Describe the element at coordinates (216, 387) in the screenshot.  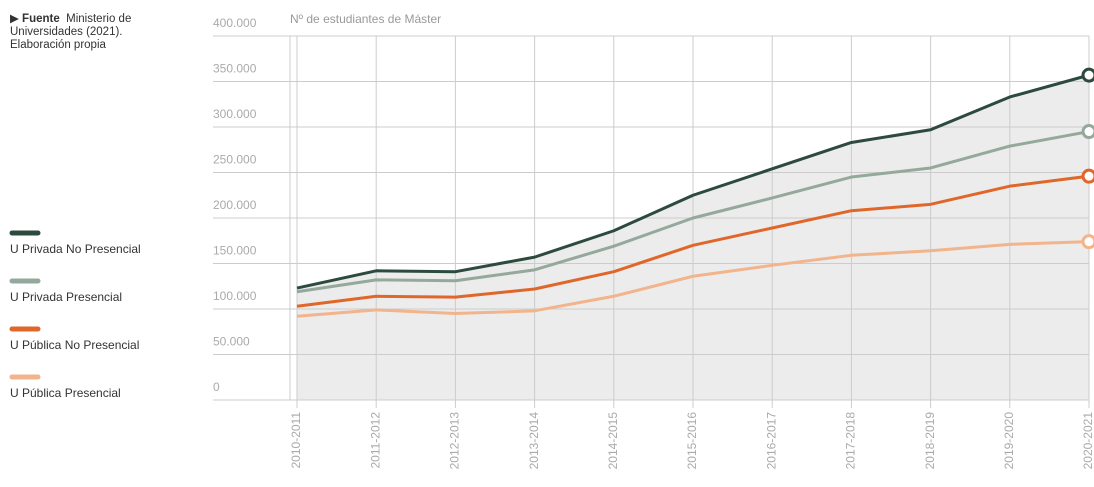
I see `y-tick-label: 0` at that location.